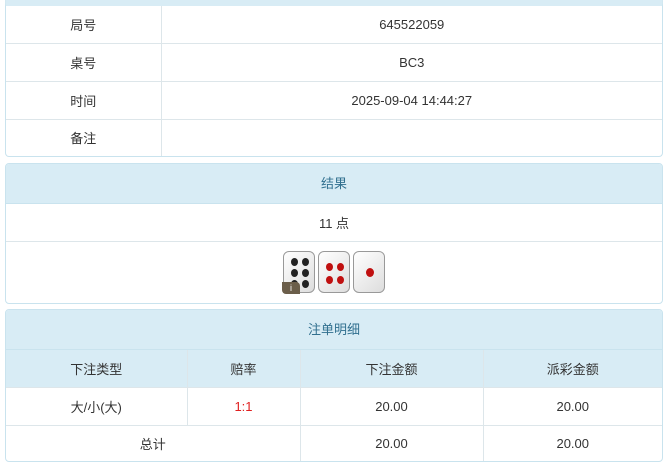 This screenshot has width=670, height=462. I want to click on label: 时间, so click(84, 100).